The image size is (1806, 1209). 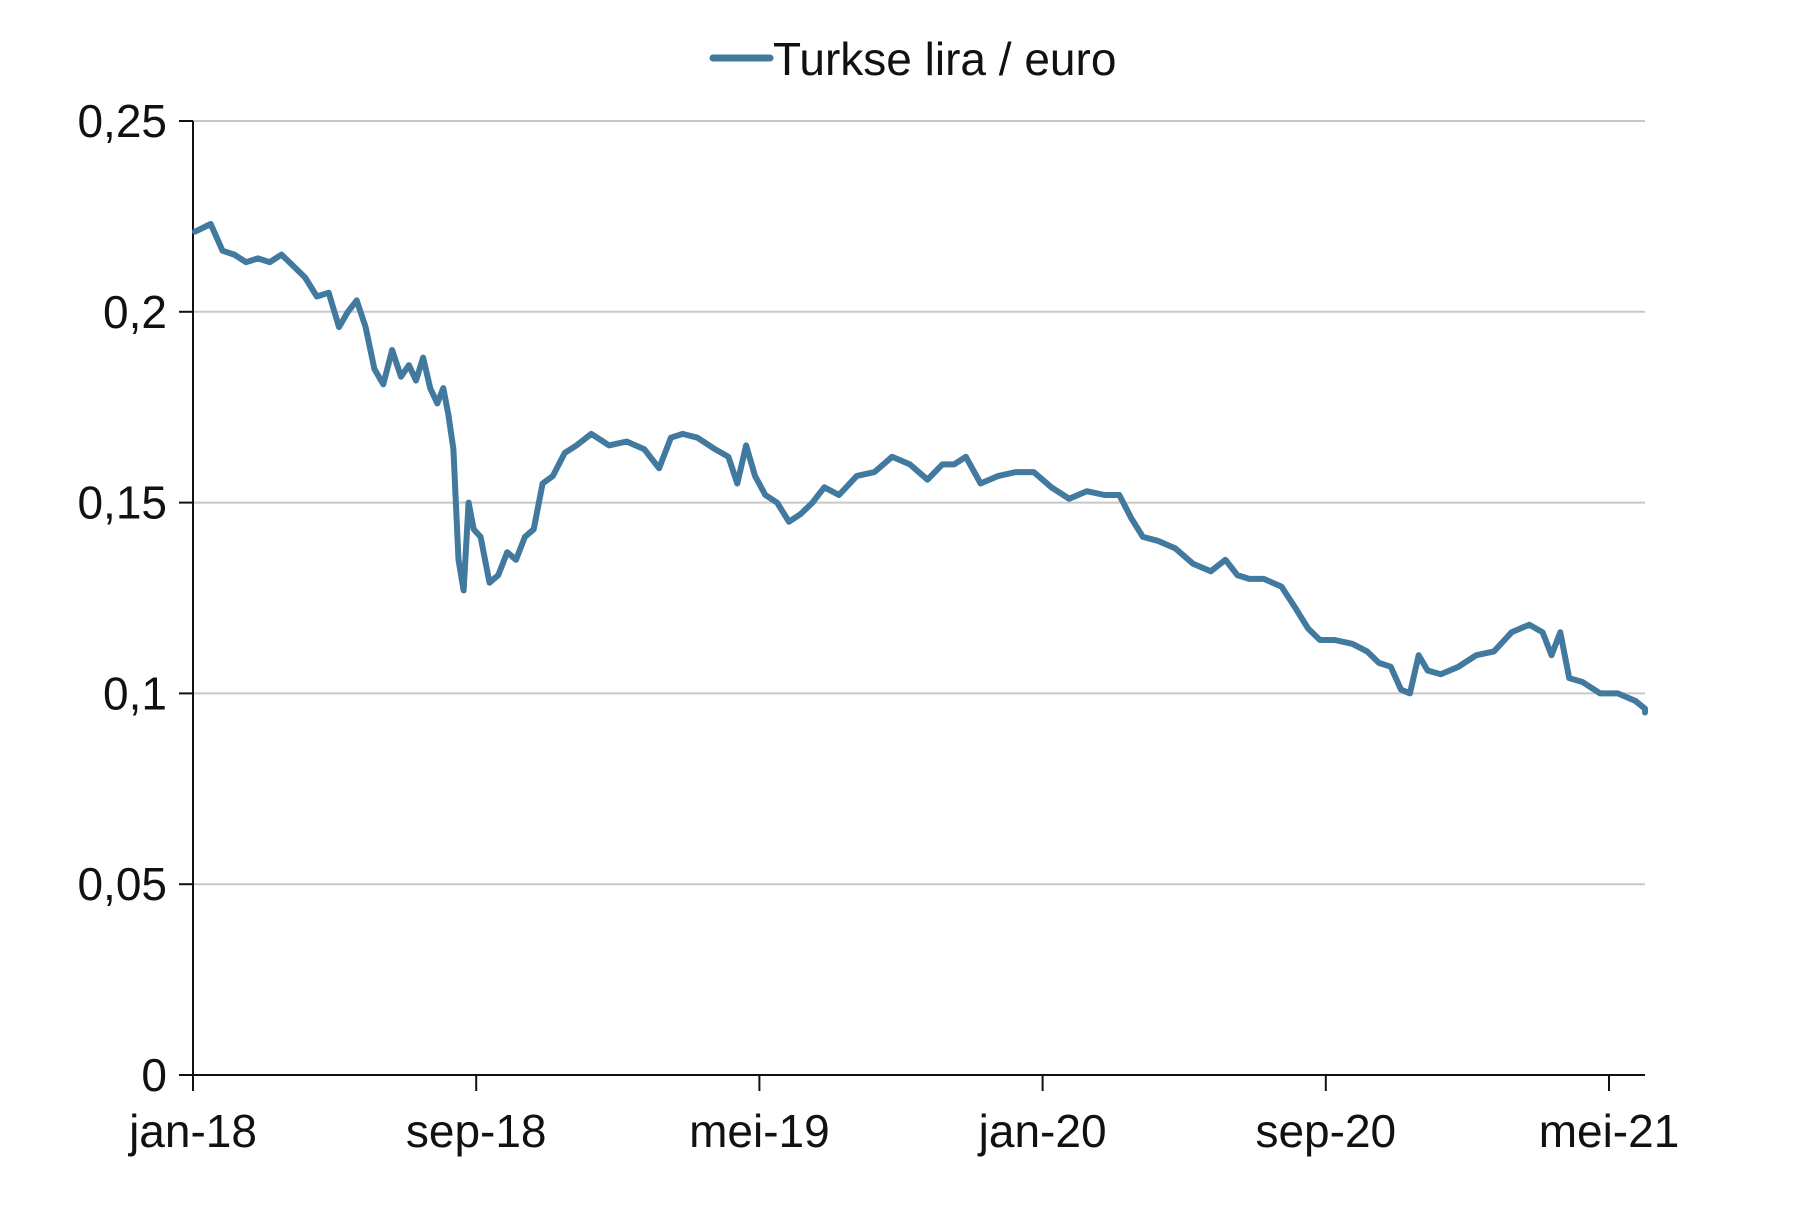 What do you see at coordinates (1042, 1131) in the screenshot?
I see `x-tick-label: jan-20` at bounding box center [1042, 1131].